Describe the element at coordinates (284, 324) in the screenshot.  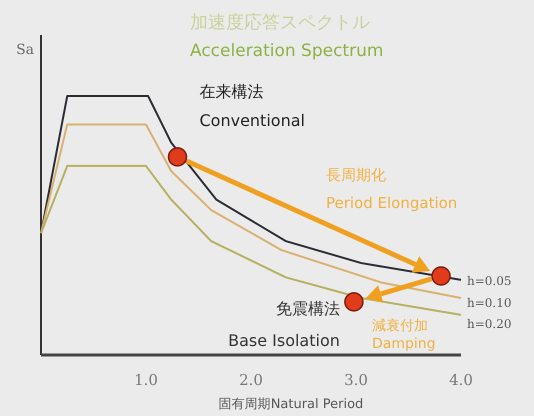
I see `annotation: 免震構法 Base Isolation` at that location.